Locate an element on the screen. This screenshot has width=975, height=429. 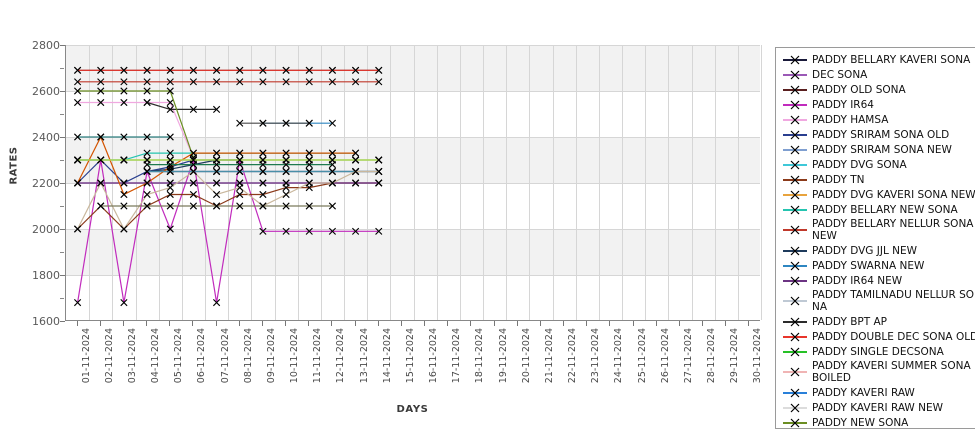
legend-item: PADDY TN is located at coordinates (875, 179).